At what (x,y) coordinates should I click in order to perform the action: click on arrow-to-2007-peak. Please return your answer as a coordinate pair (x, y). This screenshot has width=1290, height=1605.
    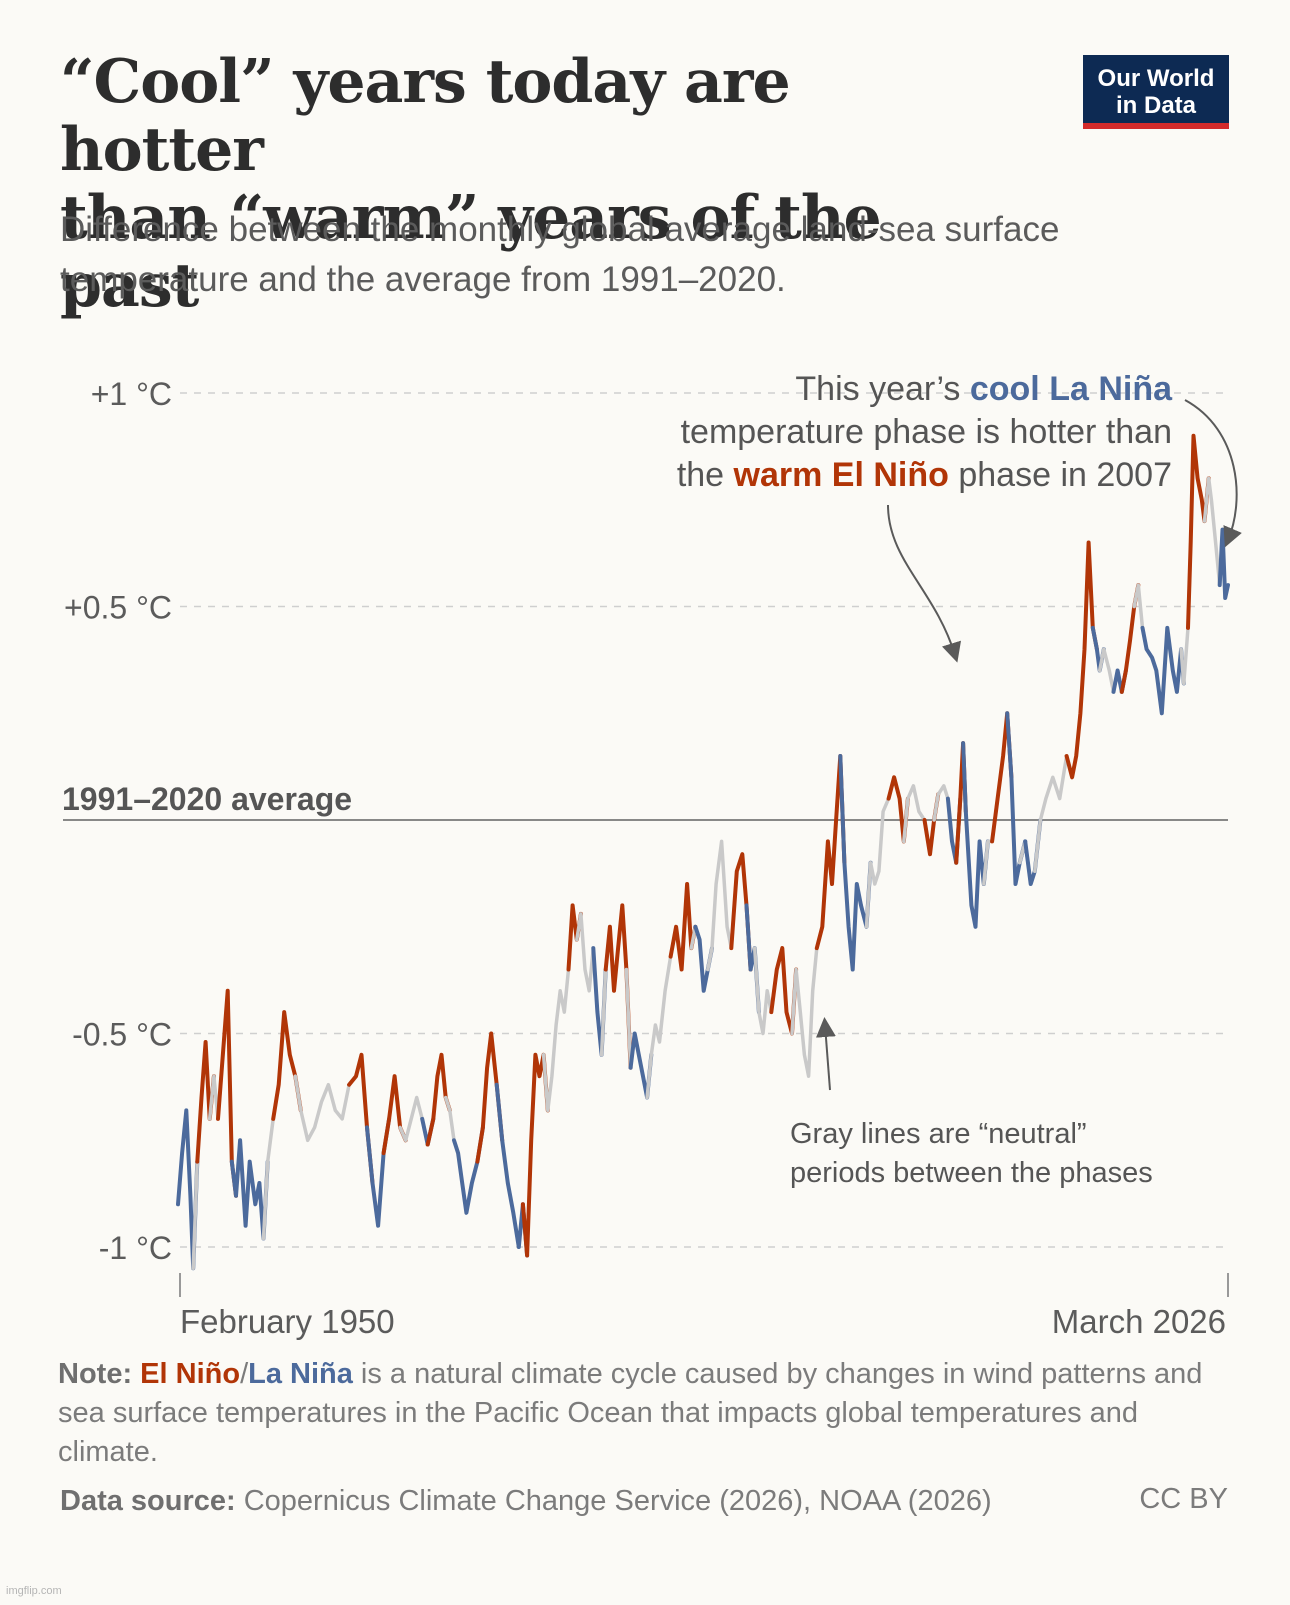
    Looking at the image, I should click on (924, 583).